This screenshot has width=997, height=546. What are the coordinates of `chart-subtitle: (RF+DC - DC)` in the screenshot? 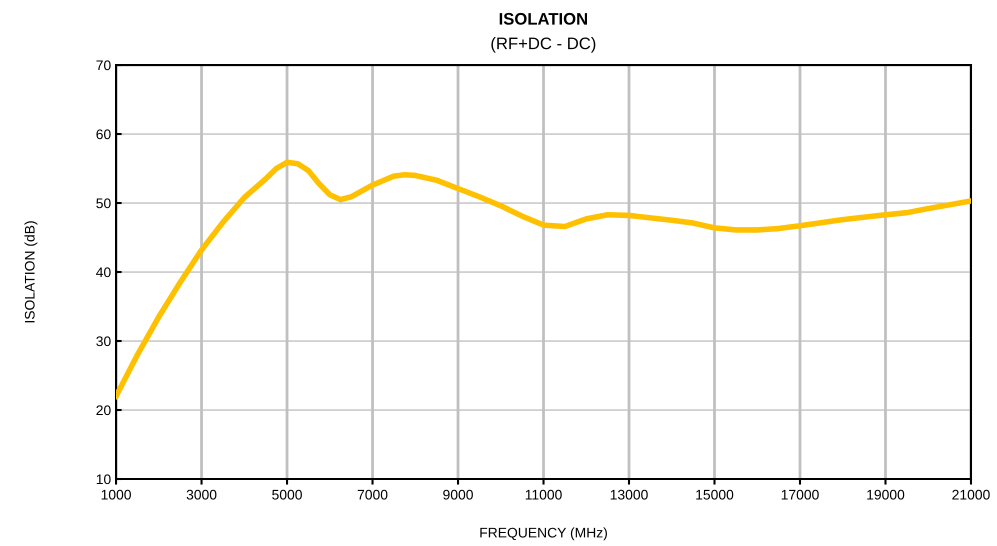 It's located at (543, 45).